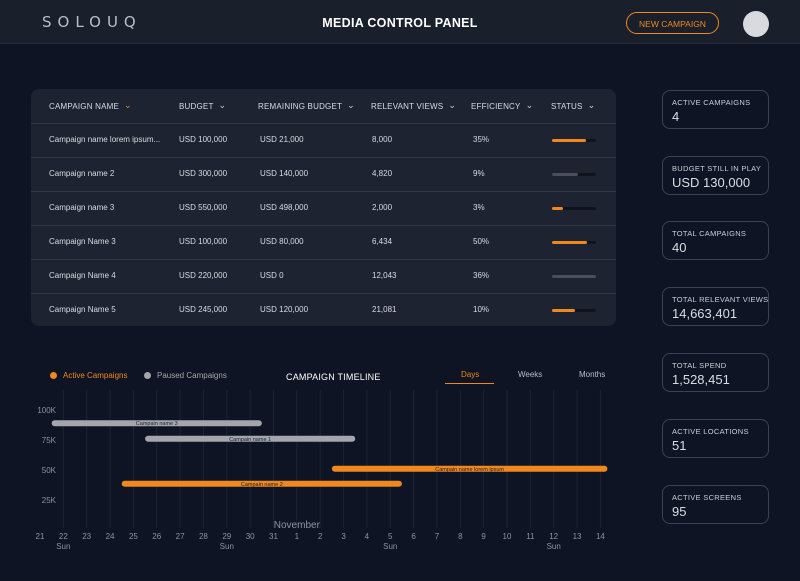 The height and width of the screenshot is (581, 800). Describe the element at coordinates (63, 536) in the screenshot. I see `x-tick-label: 22` at that location.